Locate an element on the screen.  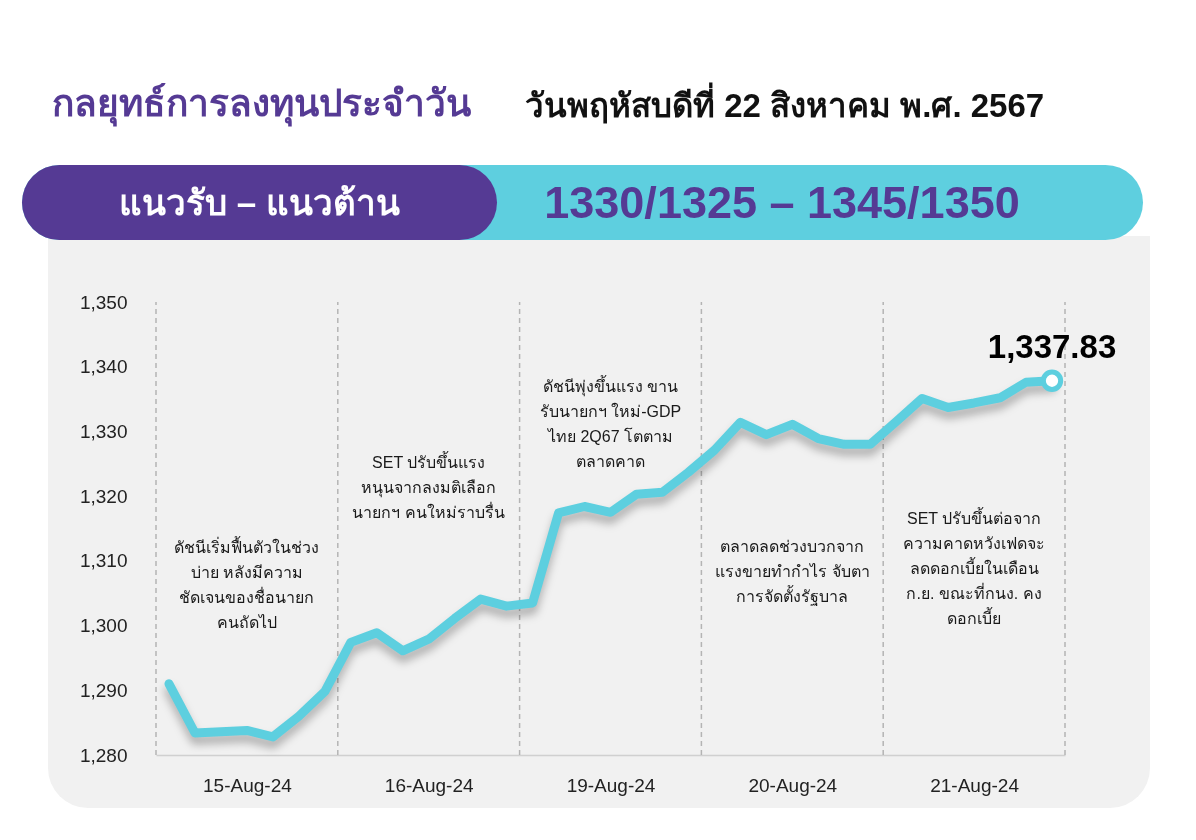
annotation: ดัชนีพุ่งขึ้นแรง ขาน รับนายกฯ ใหม่-GDP ไทย 2Q67 โตตาม ตลาดคาด is located at coordinates (610, 423).